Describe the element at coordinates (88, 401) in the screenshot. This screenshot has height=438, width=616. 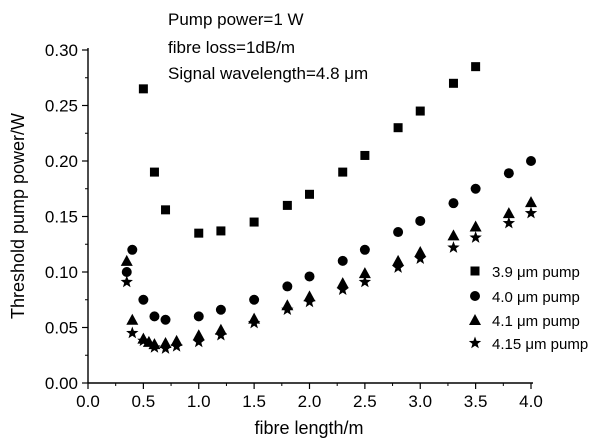
I see `x-tick-label: 0.0` at that location.